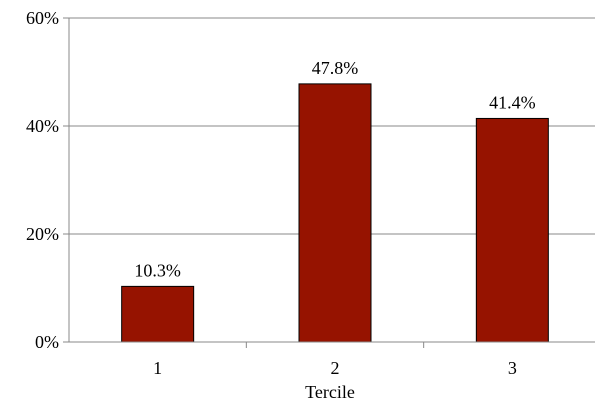 The width and height of the screenshot is (595, 403). I want to click on x-axis-title: Tercile, so click(330, 392).